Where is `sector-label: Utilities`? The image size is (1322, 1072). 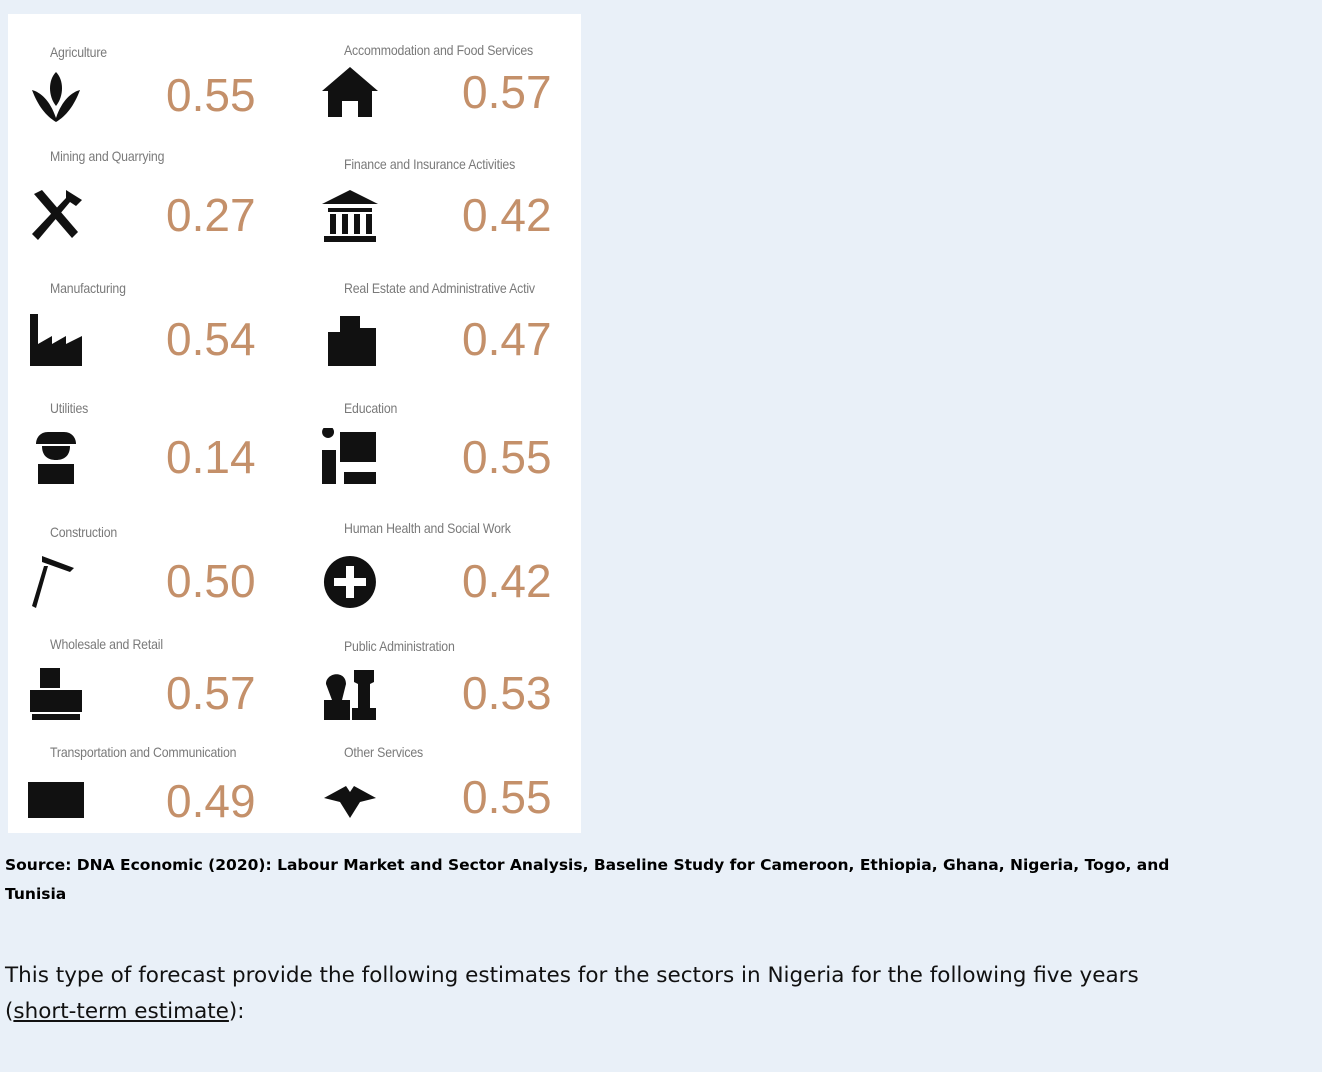
sector-label: Utilities is located at coordinates (69, 408).